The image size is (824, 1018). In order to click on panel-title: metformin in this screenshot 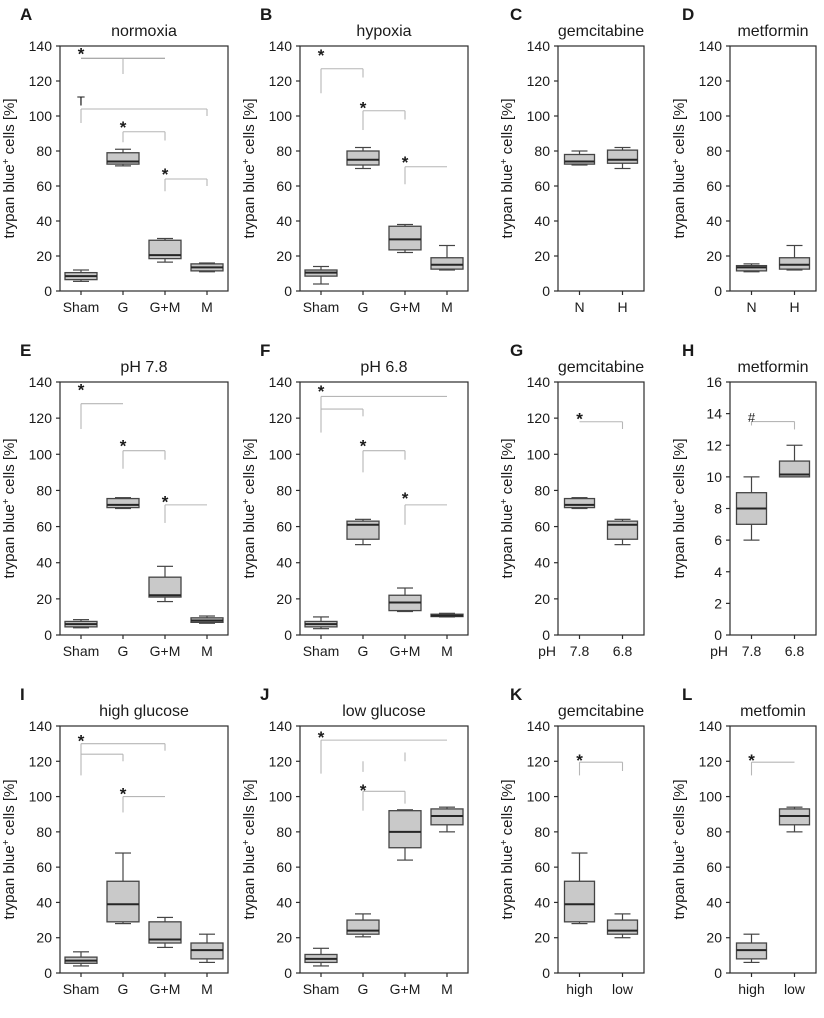, I will do `click(772, 367)`.